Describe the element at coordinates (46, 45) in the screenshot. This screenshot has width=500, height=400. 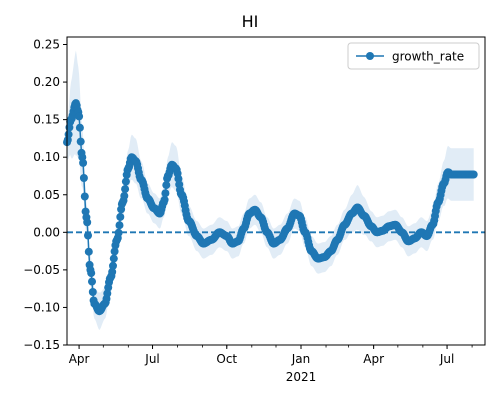
I see `y-tick-label: 0.25` at that location.